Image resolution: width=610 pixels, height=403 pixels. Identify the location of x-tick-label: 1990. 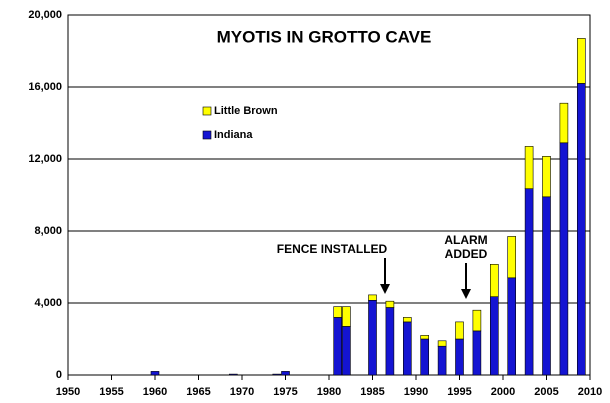
(416, 392).